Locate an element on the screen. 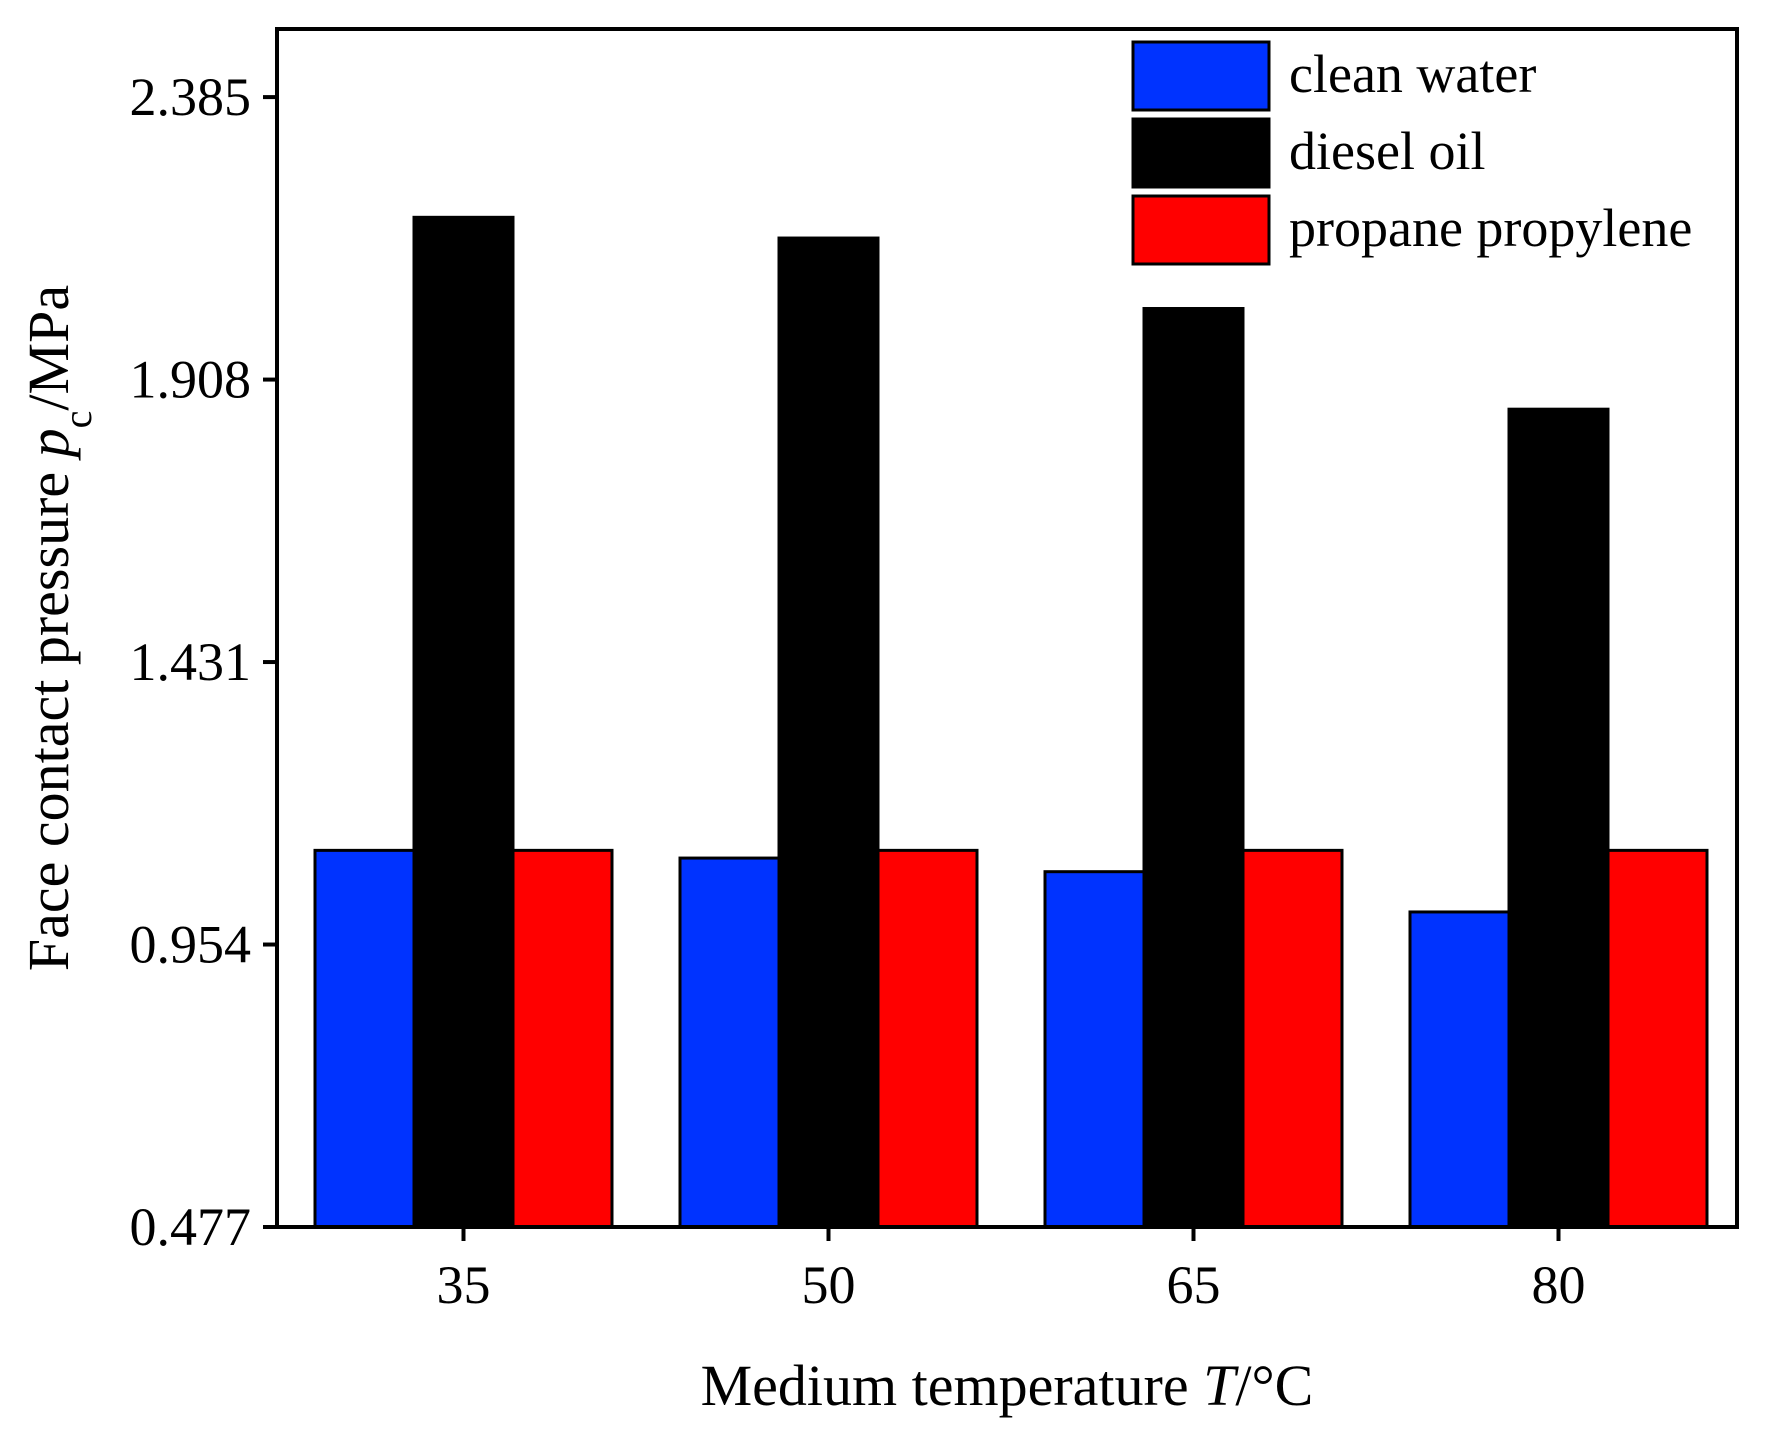 The width and height of the screenshot is (1776, 1437). x-axis-title-suffix: /°C is located at coordinates (1274, 1385).